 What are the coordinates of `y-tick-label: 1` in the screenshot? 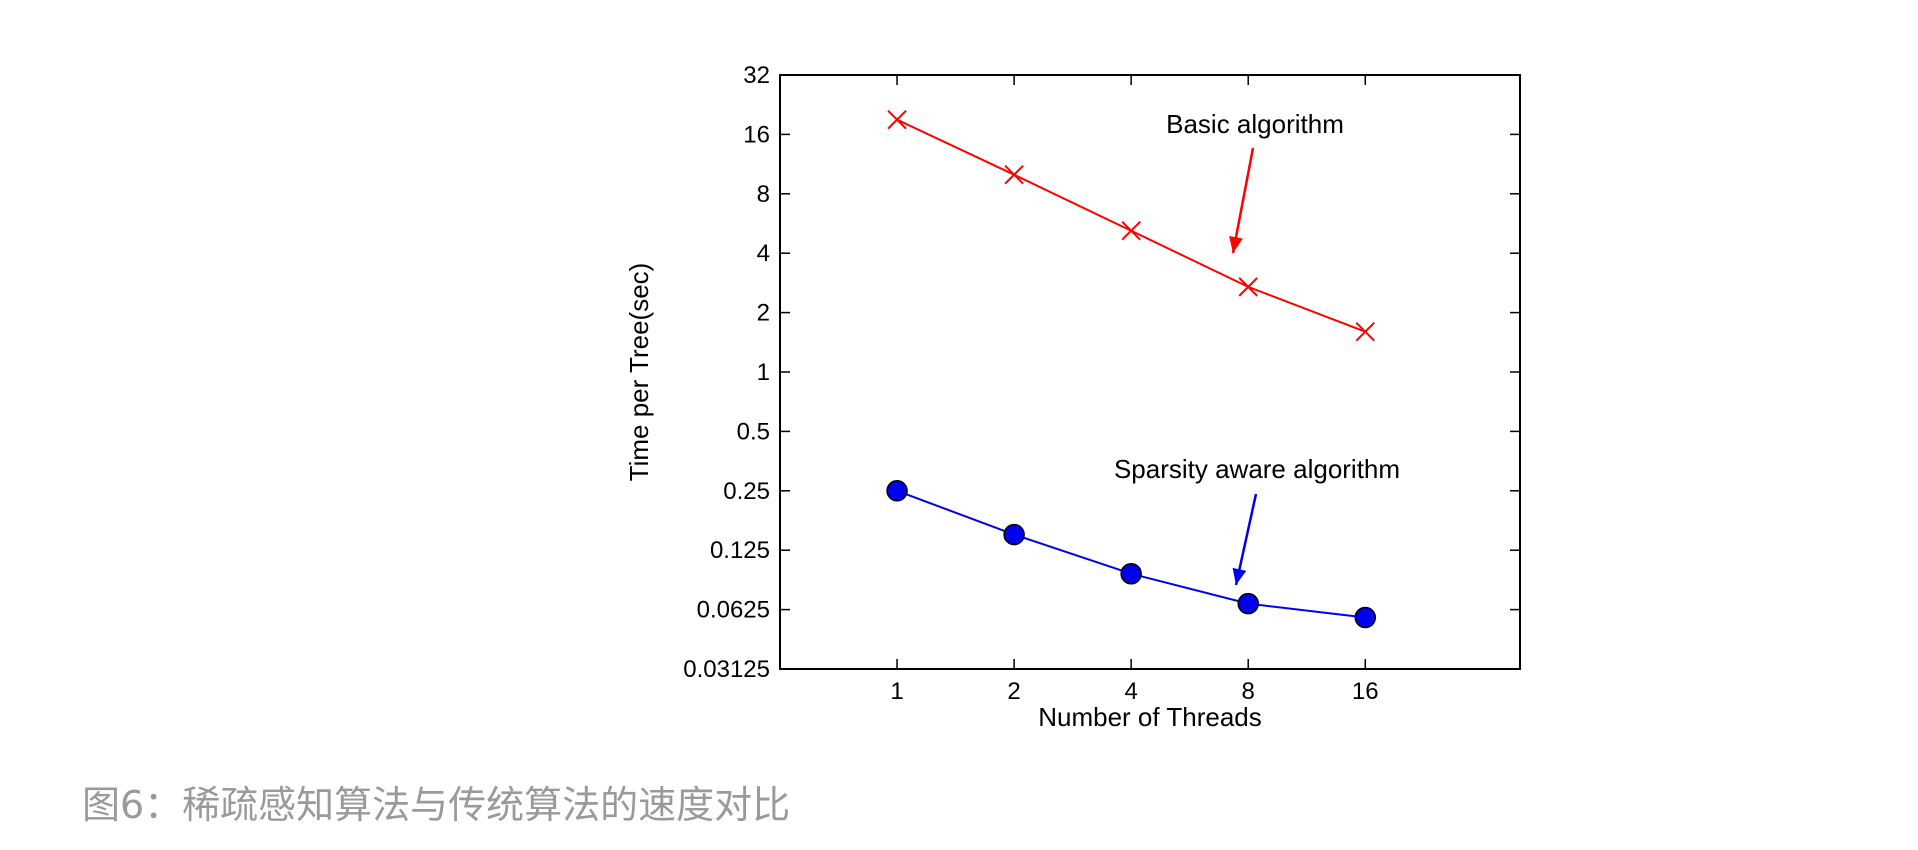 It's located at (763, 372).